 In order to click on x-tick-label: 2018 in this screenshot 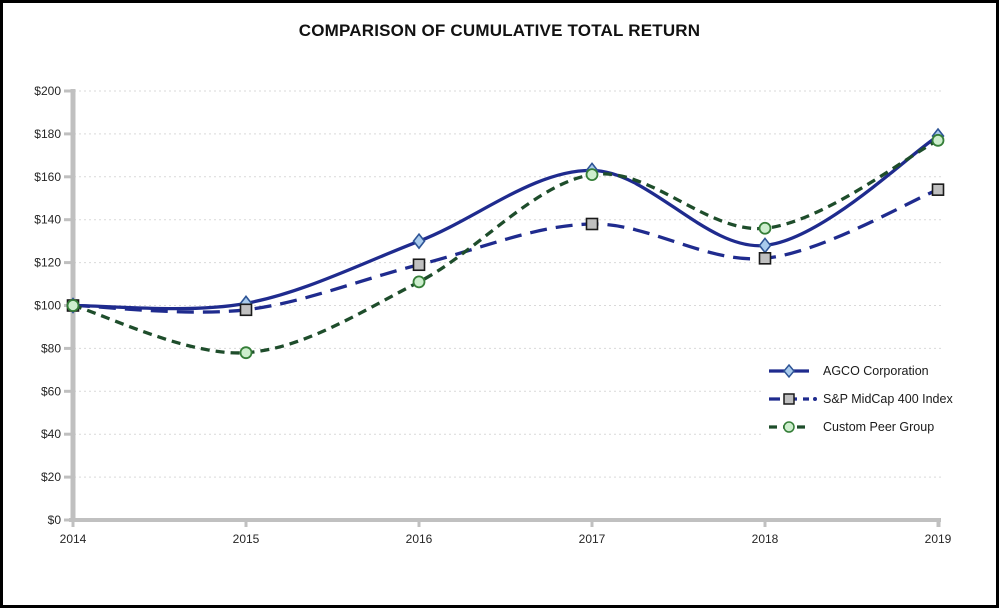, I will do `click(765, 539)`.